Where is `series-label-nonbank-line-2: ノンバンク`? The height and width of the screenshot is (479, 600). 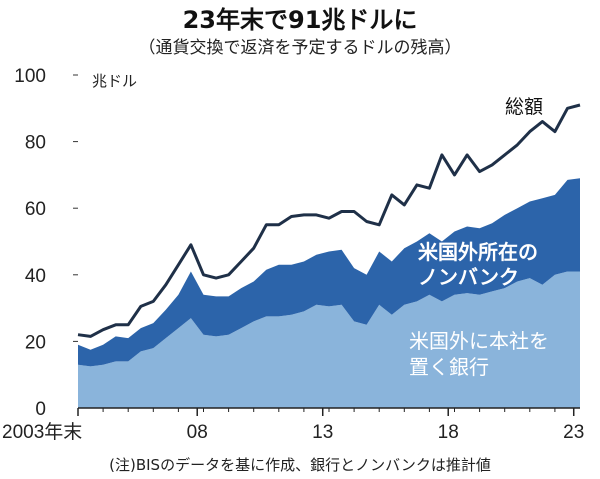 series-label-nonbank-line-2: ノンバンク is located at coordinates (468, 277).